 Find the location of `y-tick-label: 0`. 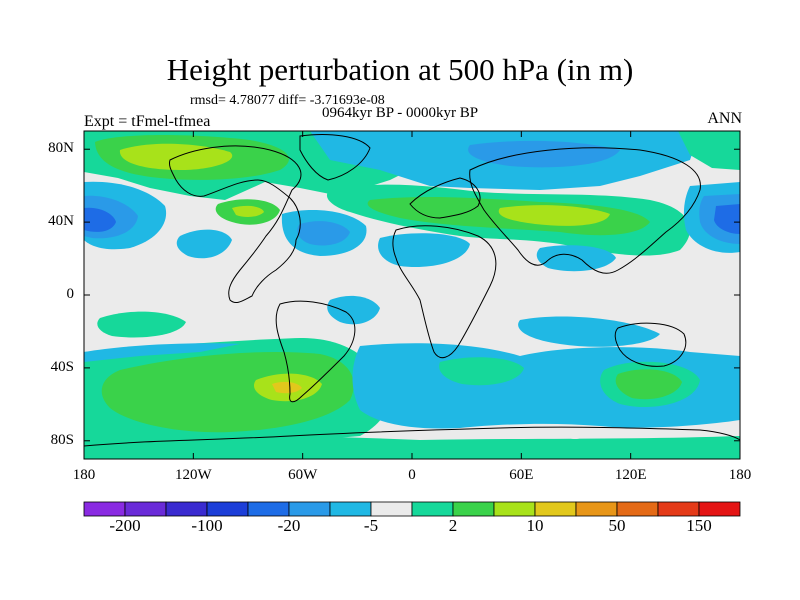

y-tick-label: 0 is located at coordinates (70, 294).